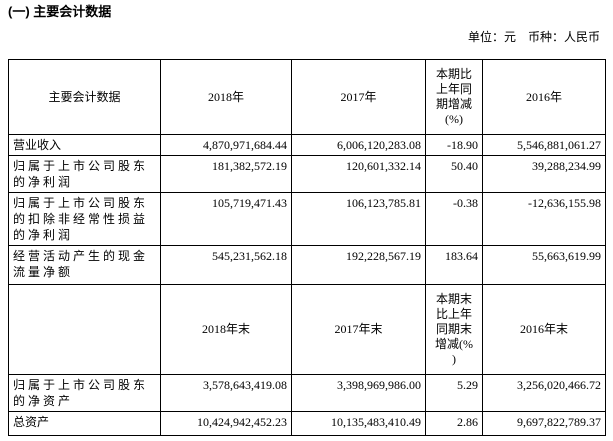  Describe the element at coordinates (84, 423) in the screenshot. I see `metric-label: 总资产` at that location.